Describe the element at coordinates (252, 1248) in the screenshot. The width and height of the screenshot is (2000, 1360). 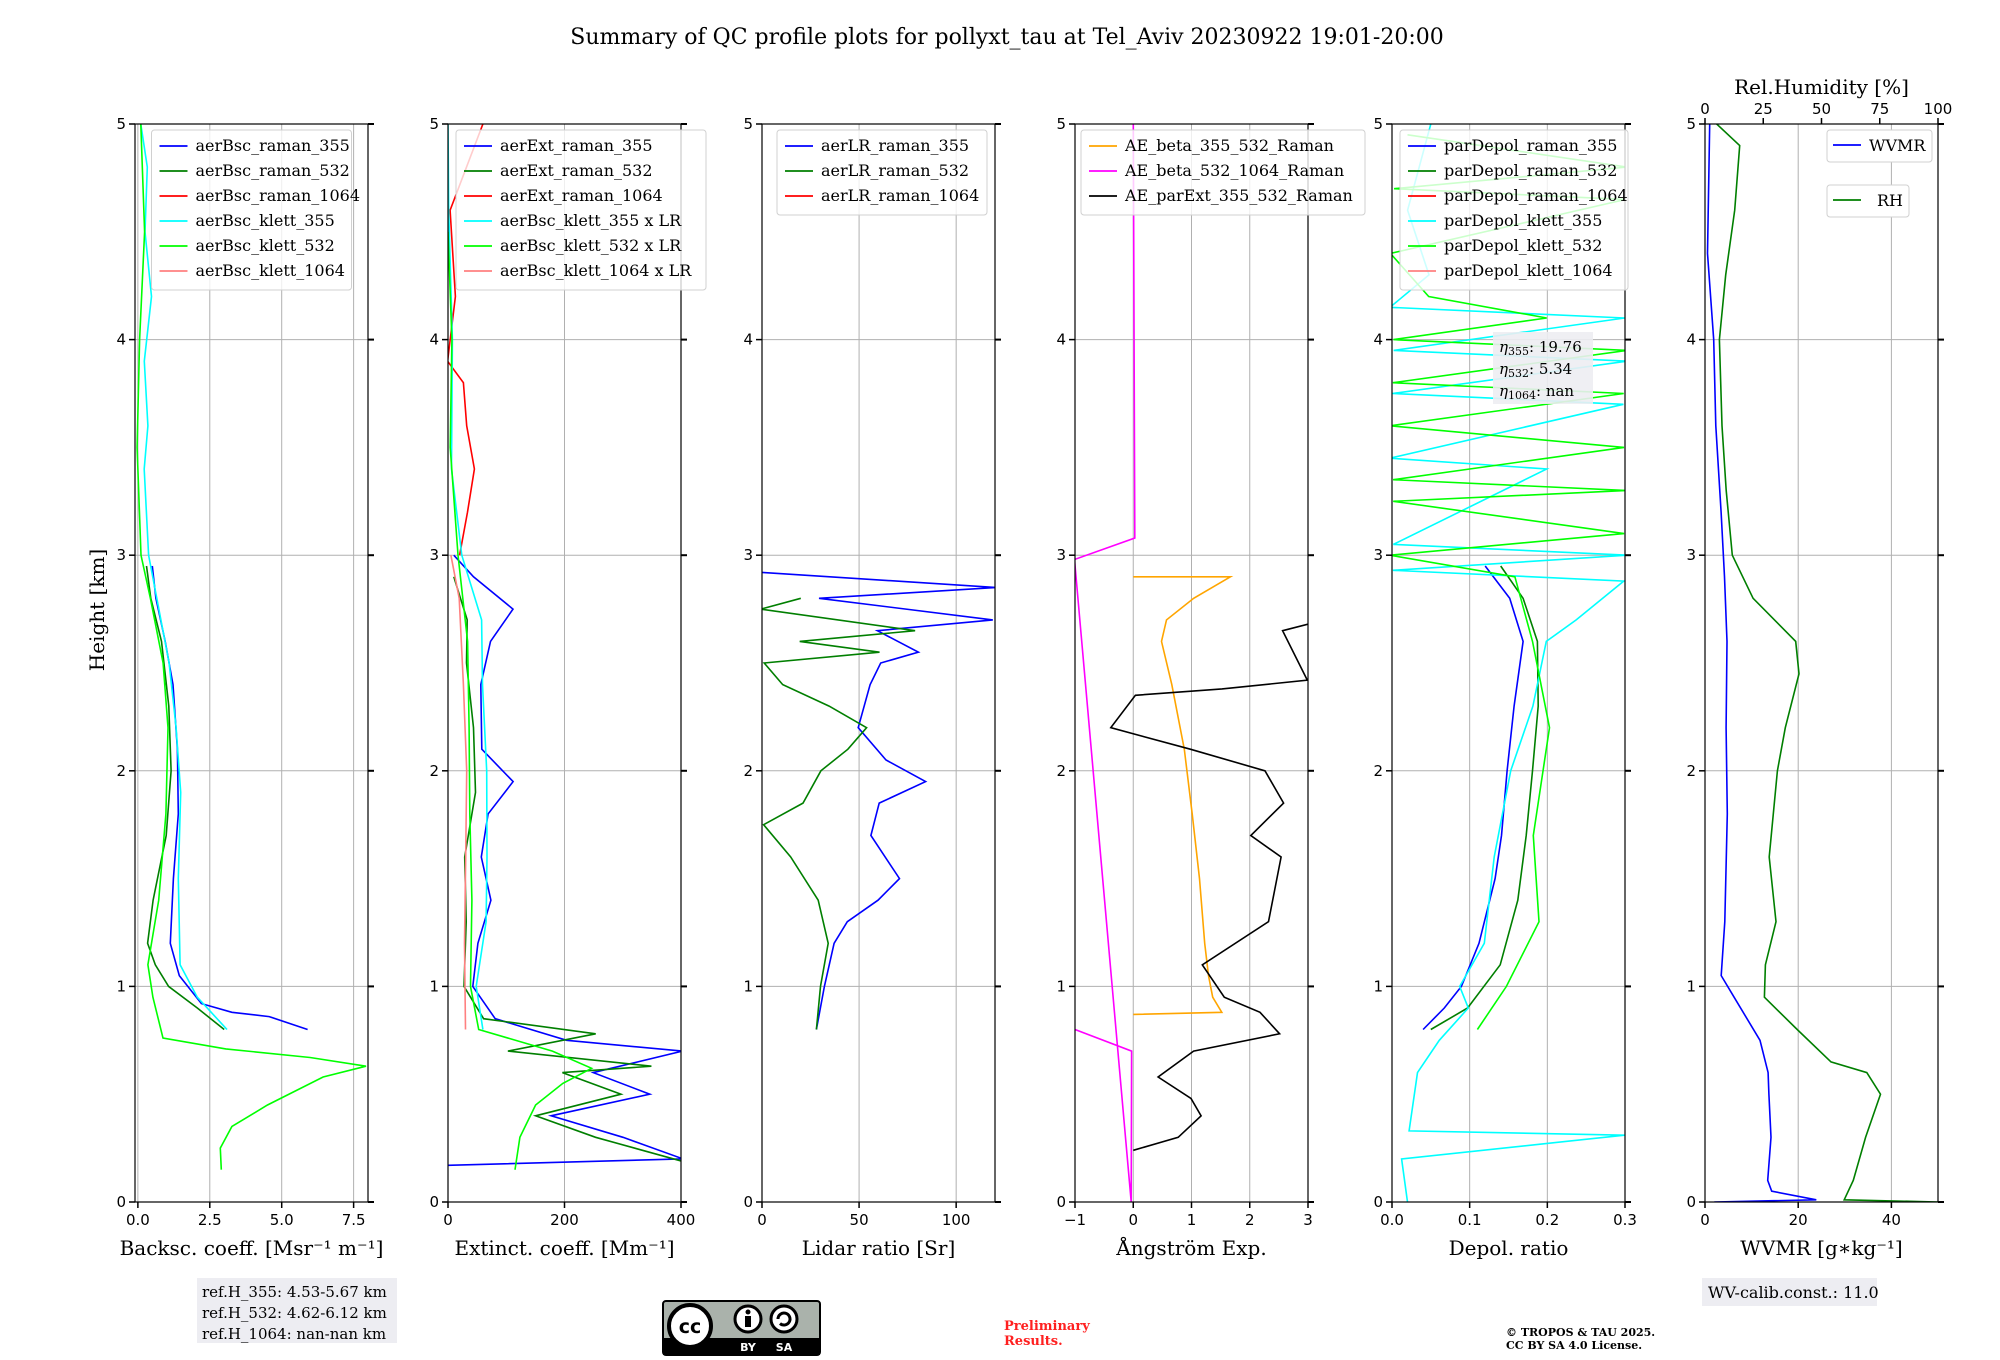
I see `x-axis-label: Backsc. coeff. [Msr⁻¹ m⁻¹]` at that location.